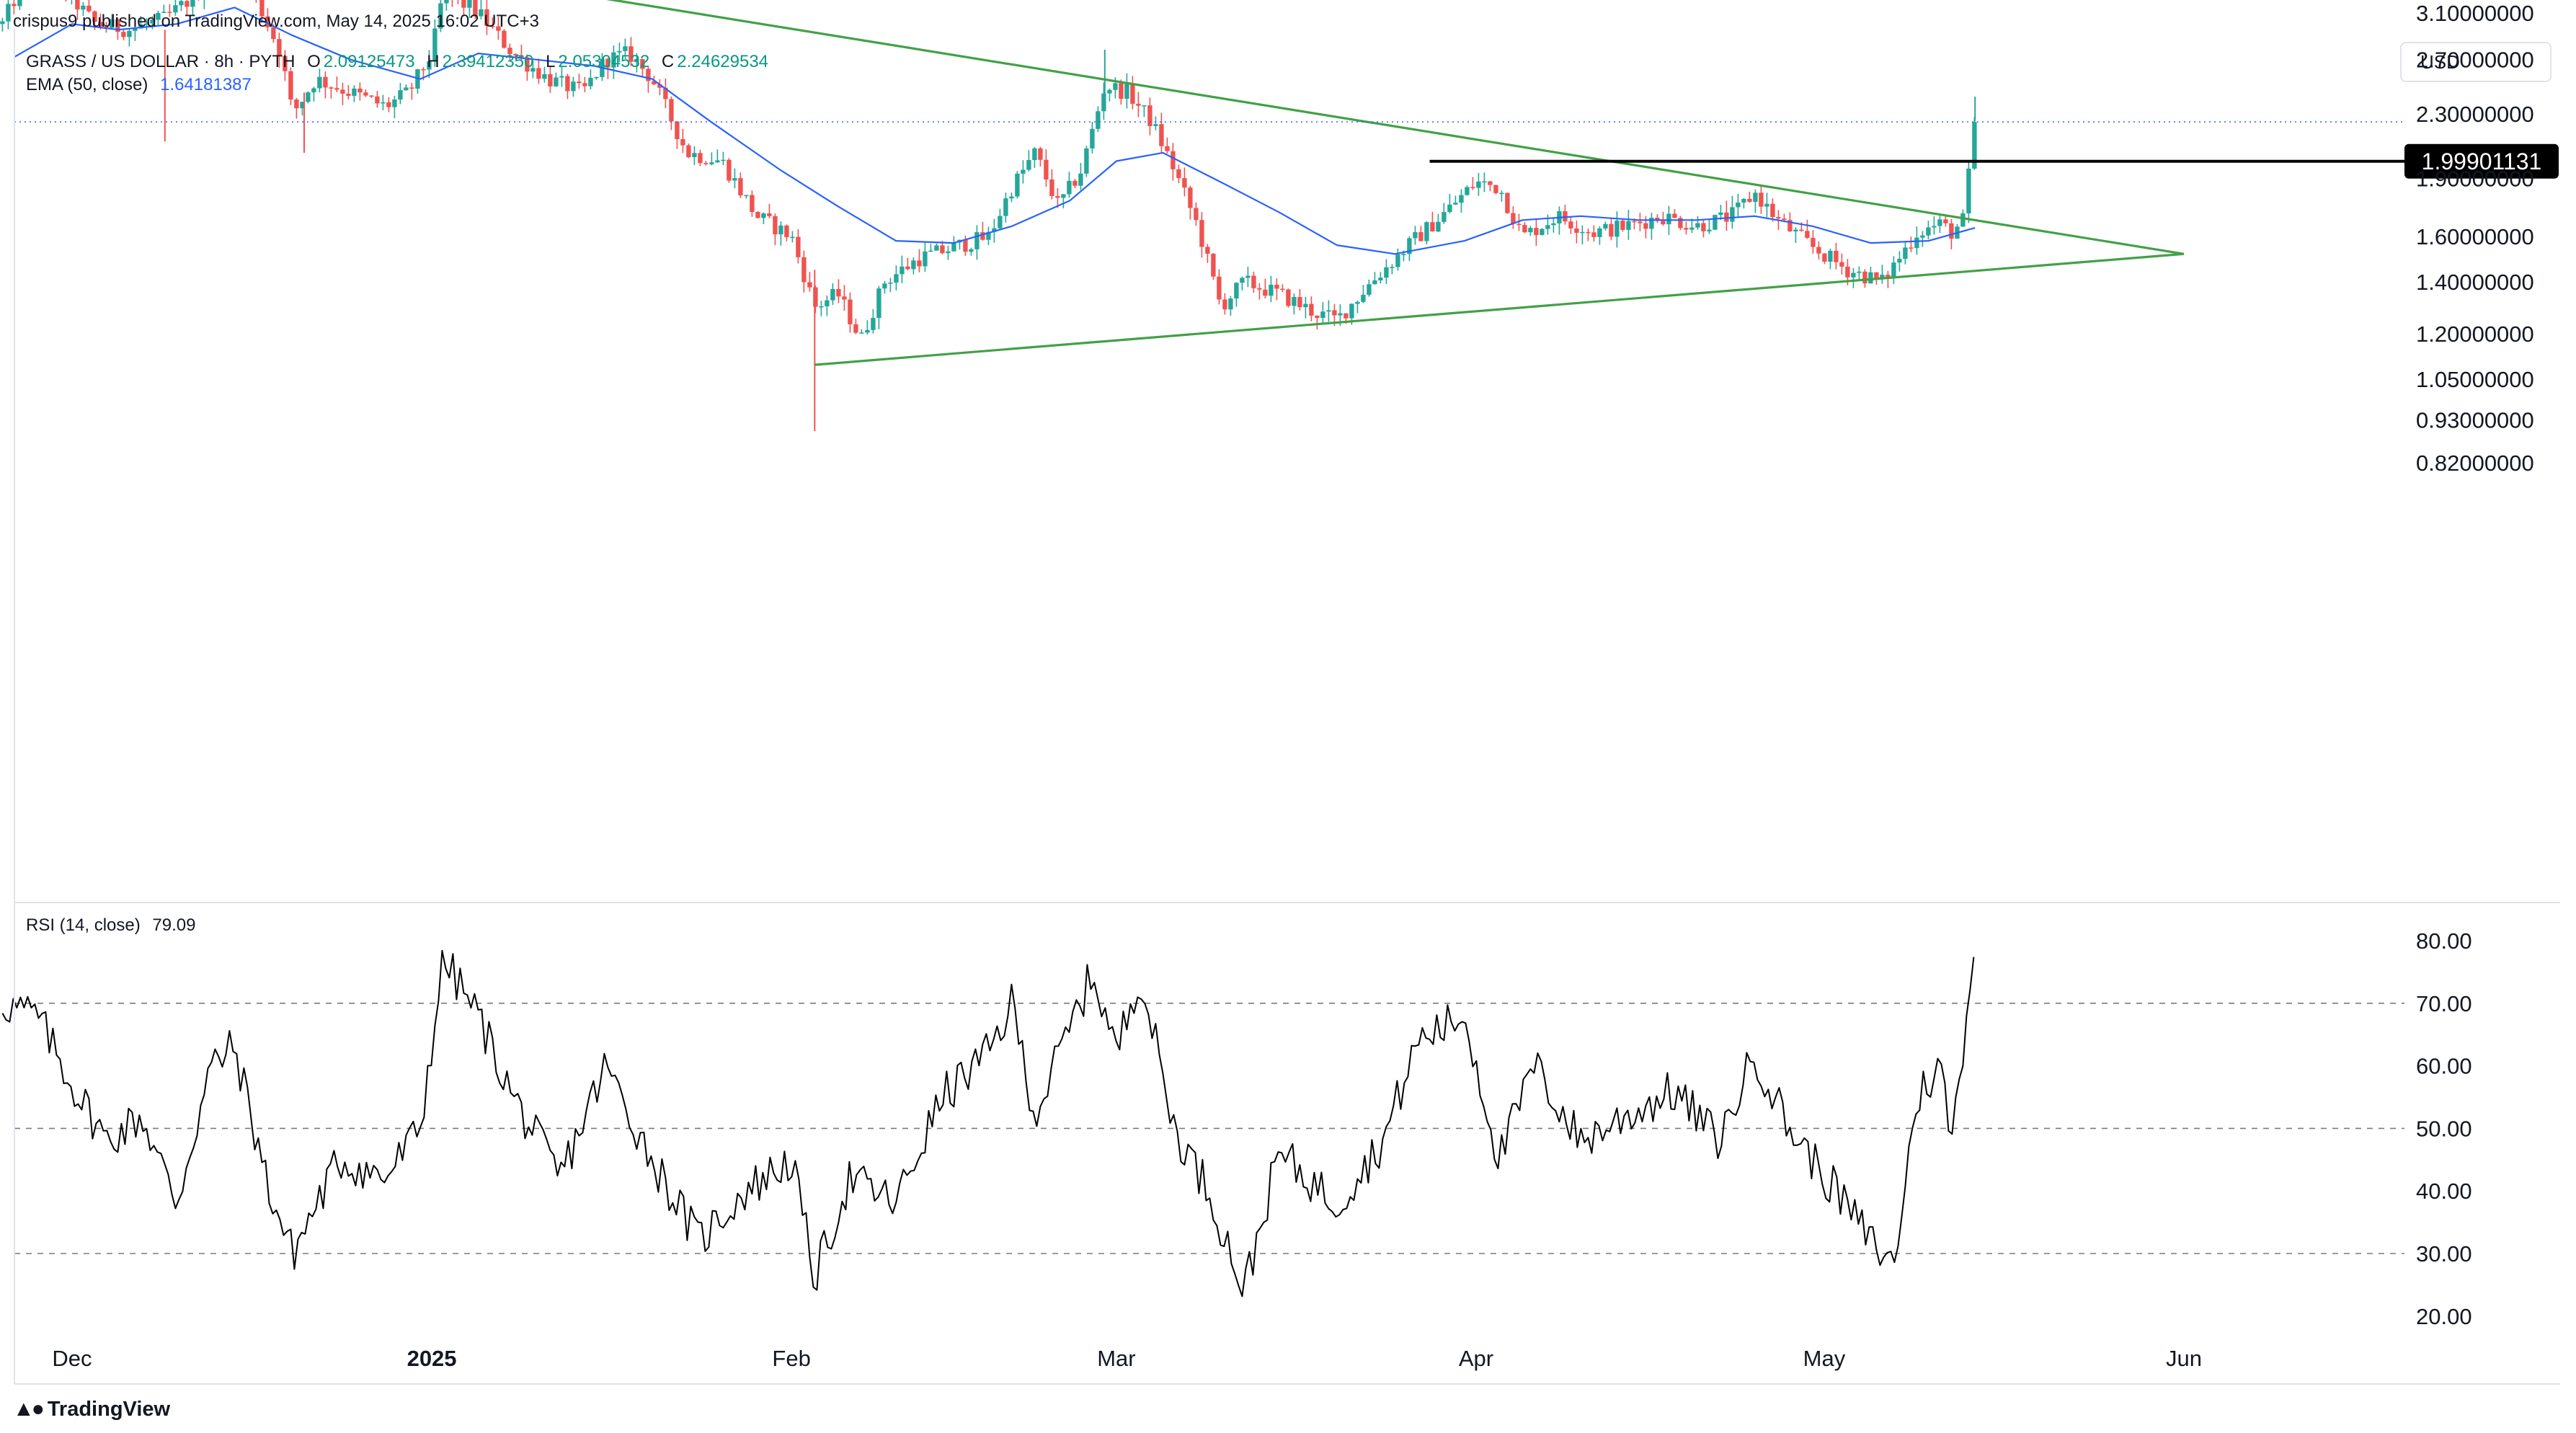  Describe the element at coordinates (2482, 161) in the screenshot. I see `level-tag-label-1: 1.99901131` at that location.